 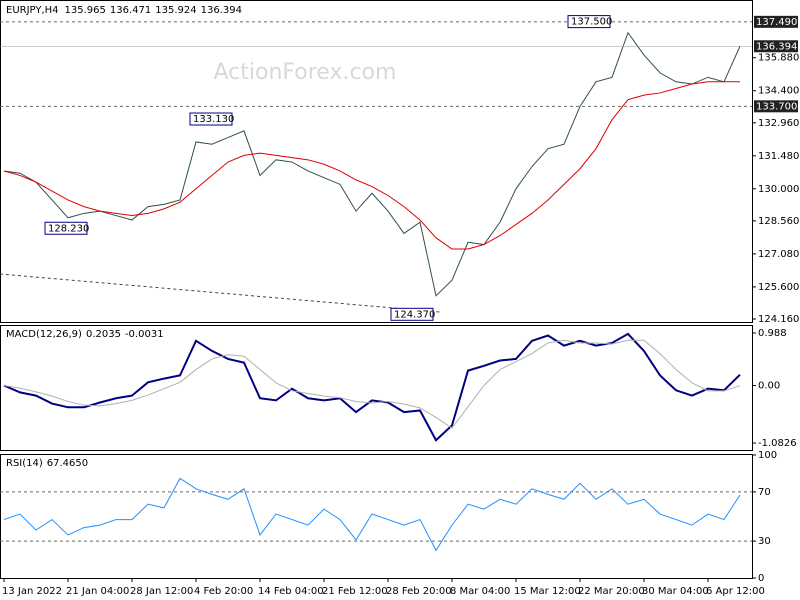 What do you see at coordinates (355, 591) in the screenshot?
I see `x-tick-label: 21 Feb 12:00` at bounding box center [355, 591].